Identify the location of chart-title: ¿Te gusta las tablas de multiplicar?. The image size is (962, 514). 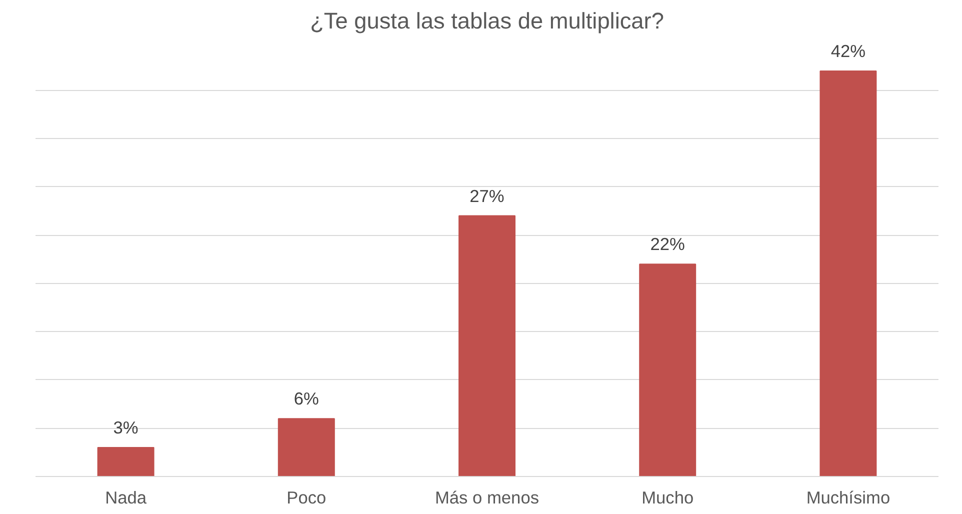
(487, 21).